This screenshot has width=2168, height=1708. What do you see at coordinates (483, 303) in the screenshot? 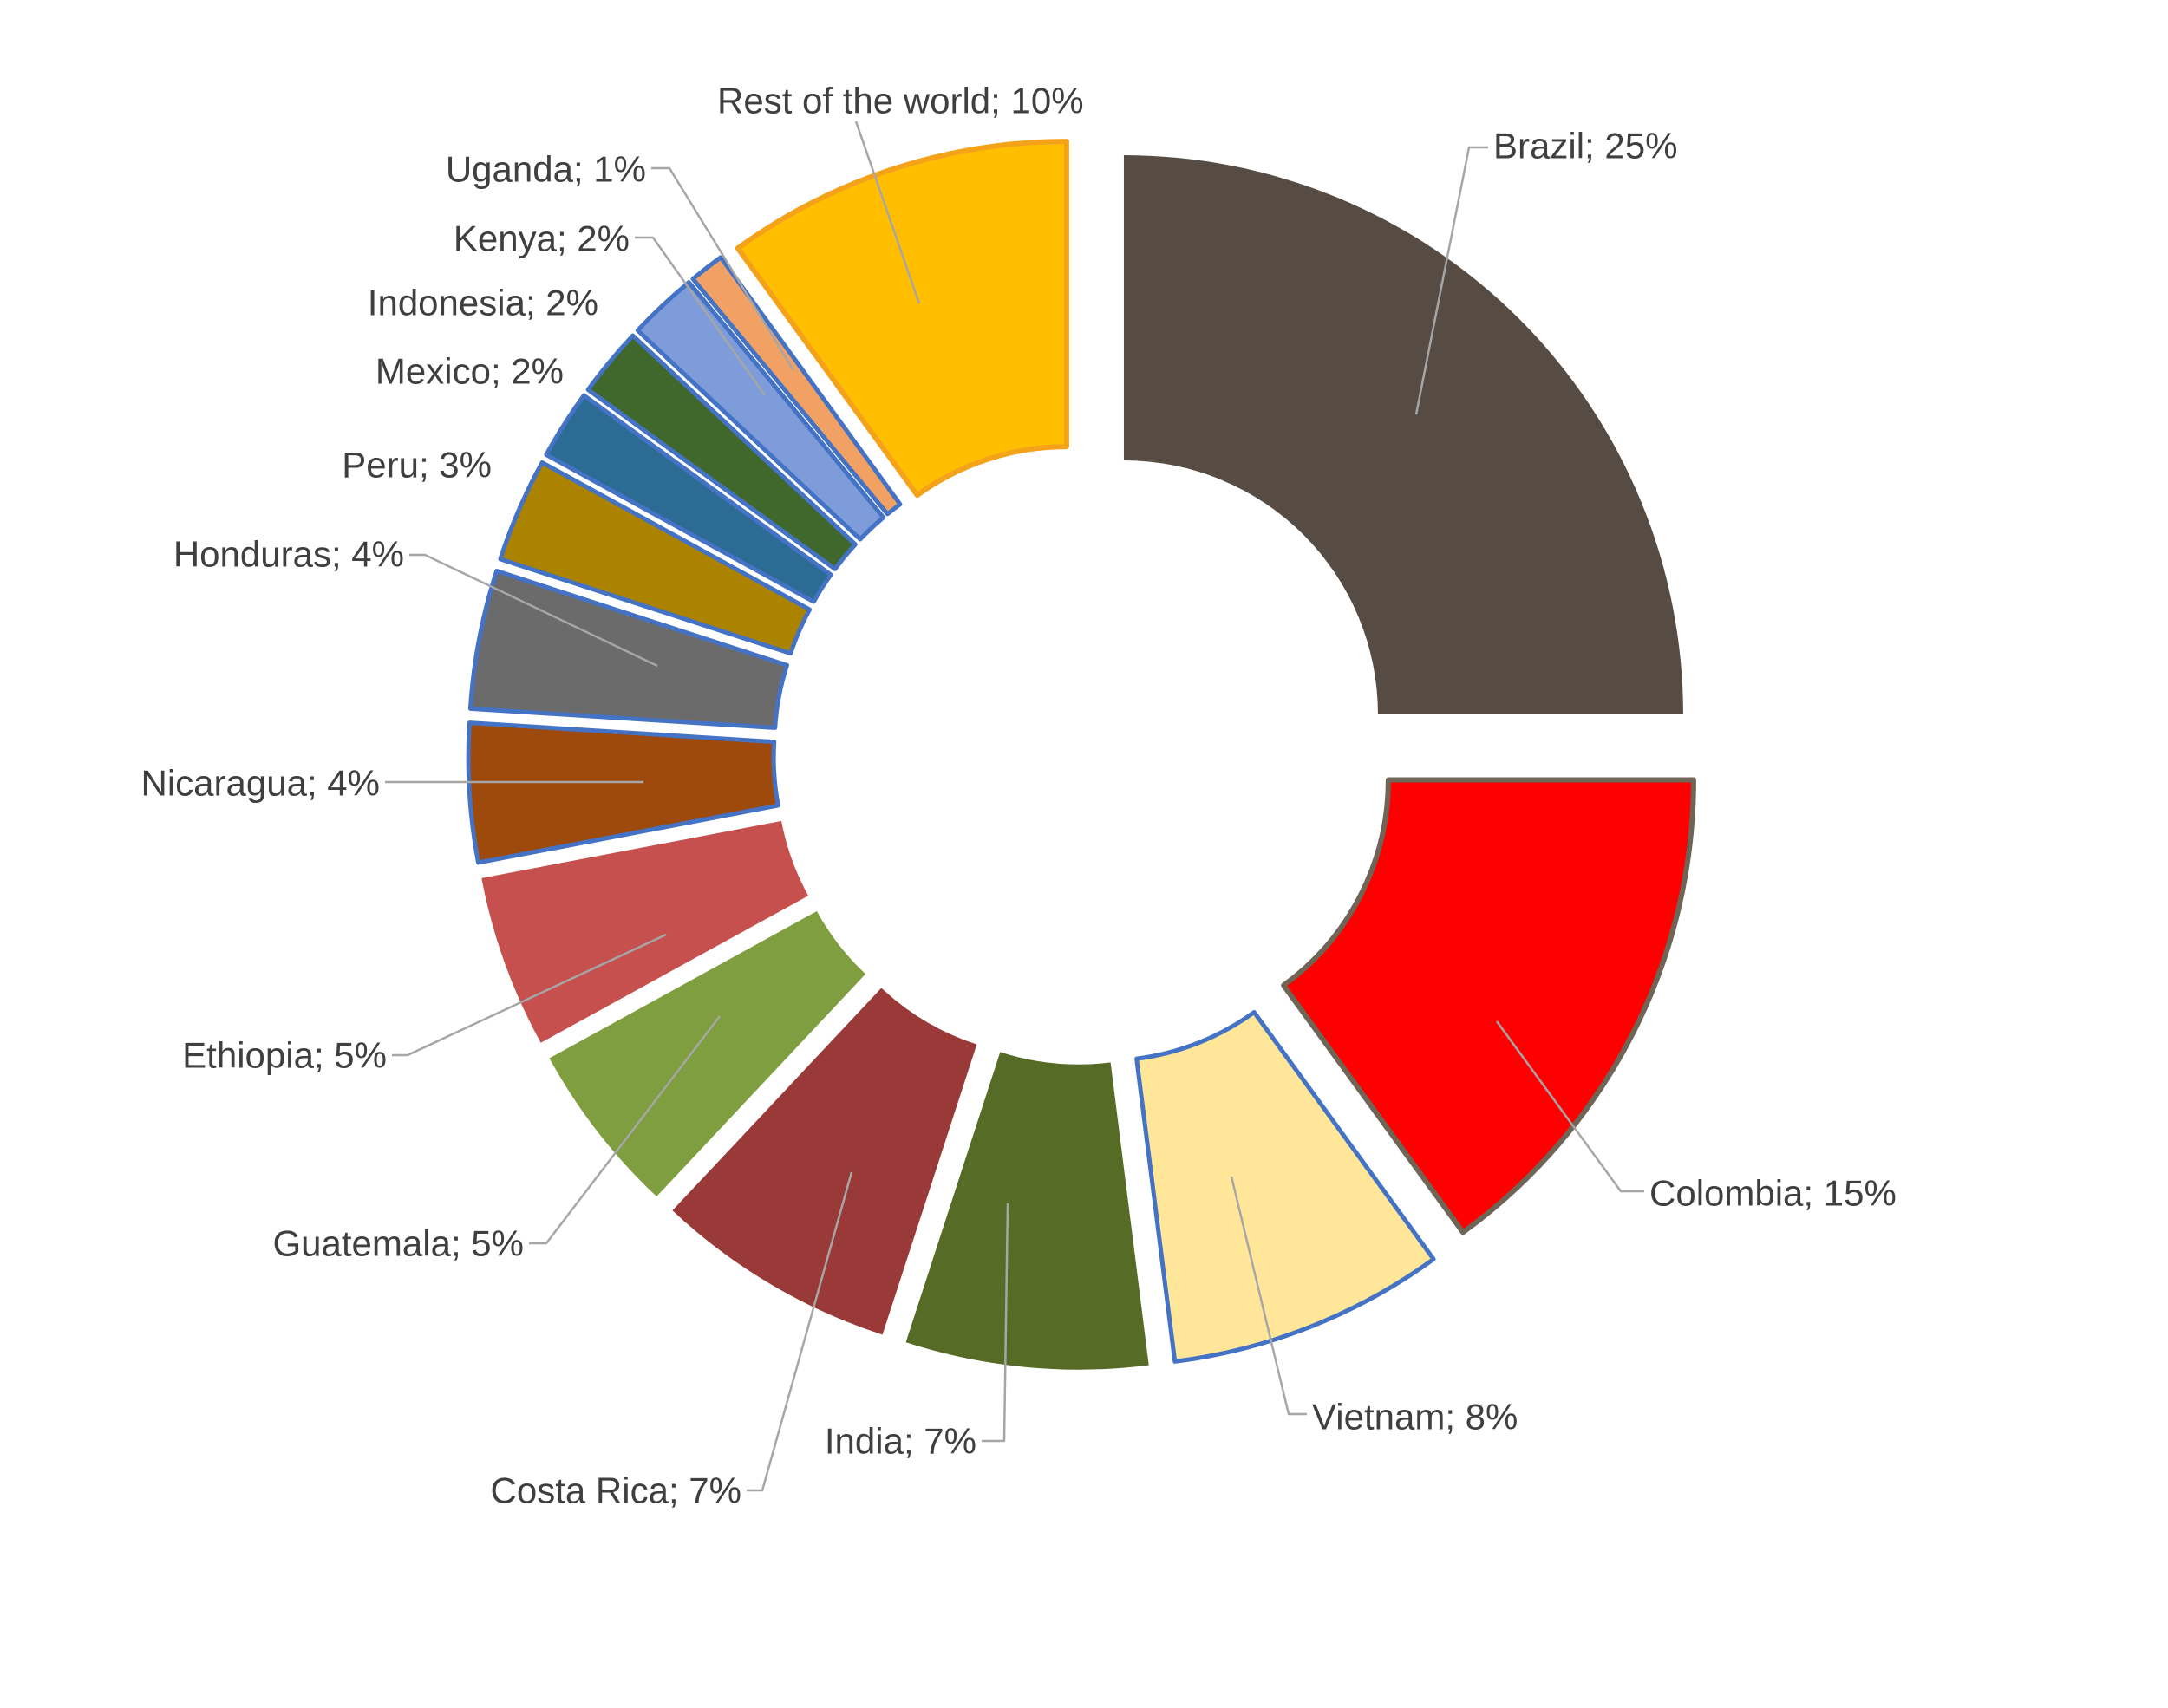
I see `data-label-indonesia: Indonesia; 2%` at bounding box center [483, 303].